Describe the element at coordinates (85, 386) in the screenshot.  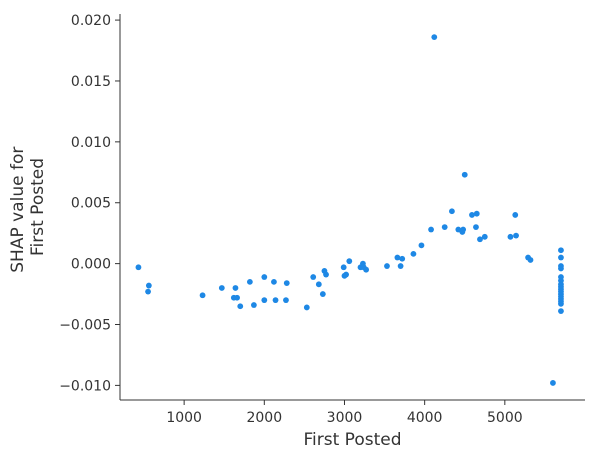
I see `y-tick-label: −0.010` at that location.